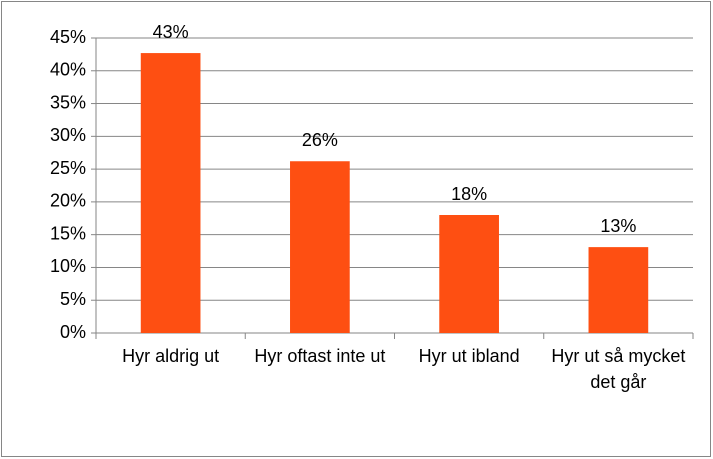 This screenshot has height=459, width=713. Describe the element at coordinates (73, 299) in the screenshot. I see `y-tick-label: 5%` at that location.